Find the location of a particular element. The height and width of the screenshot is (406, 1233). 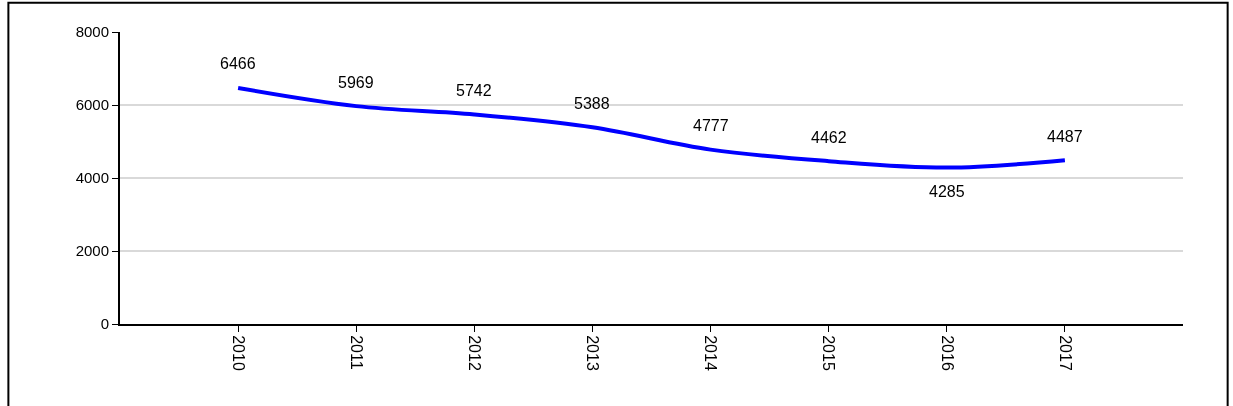

data-label: 5388 is located at coordinates (592, 103).